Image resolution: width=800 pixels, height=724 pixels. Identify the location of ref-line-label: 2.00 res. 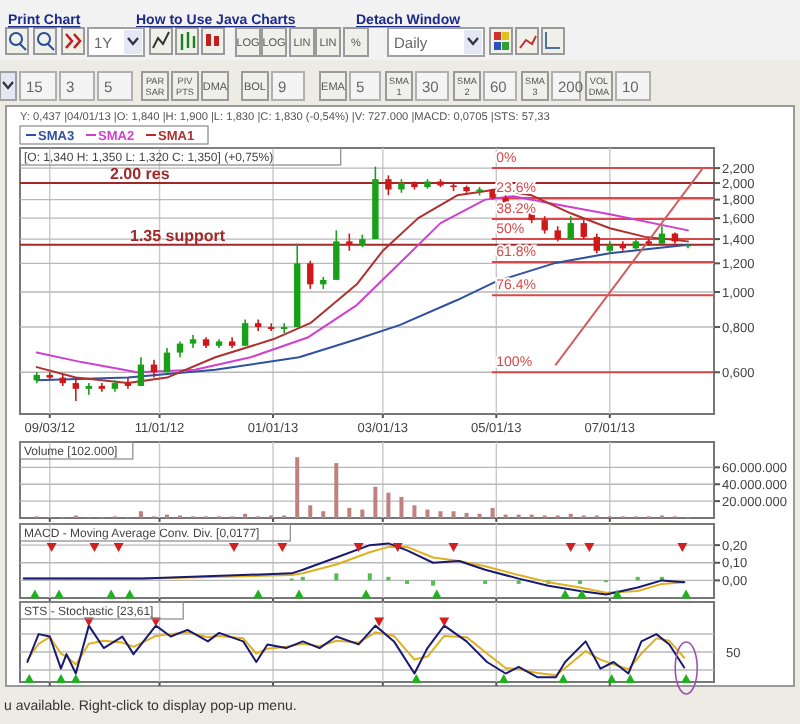
(140, 174).